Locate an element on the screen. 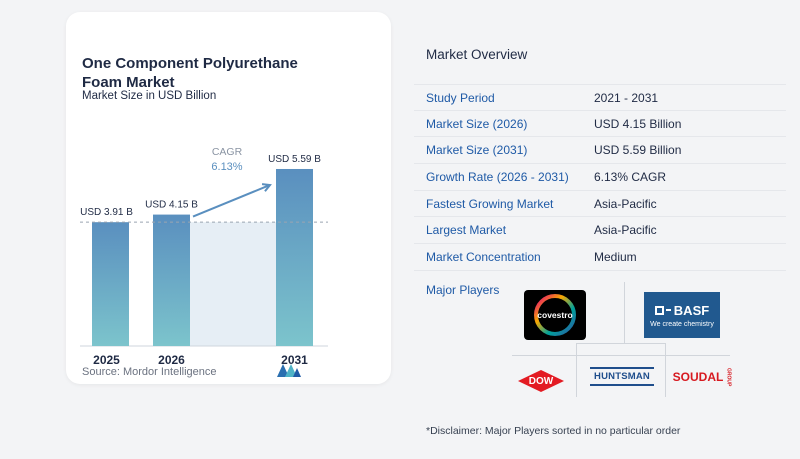  overview-row: Market Size (2026) USD 4.15 Billion is located at coordinates (600, 124).